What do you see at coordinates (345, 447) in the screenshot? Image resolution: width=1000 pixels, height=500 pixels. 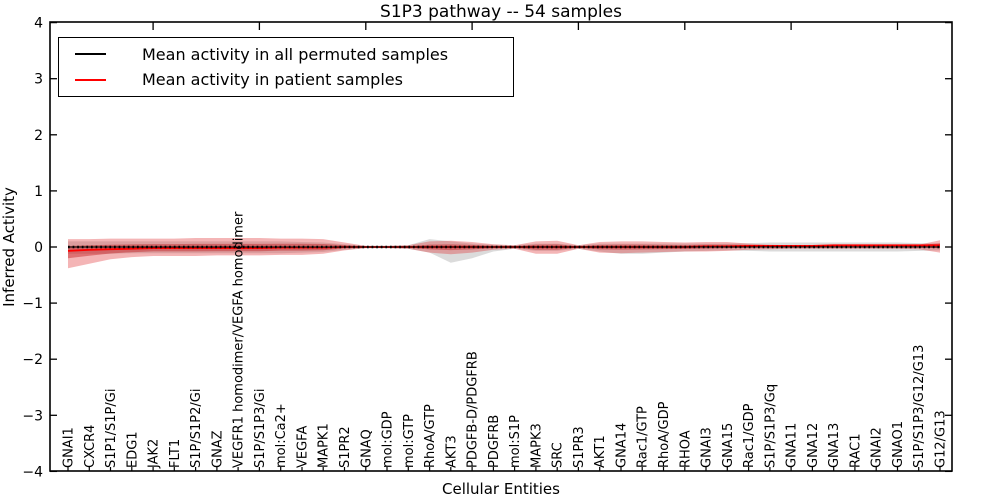 I see `x-tick-label: S1PR2` at bounding box center [345, 447].